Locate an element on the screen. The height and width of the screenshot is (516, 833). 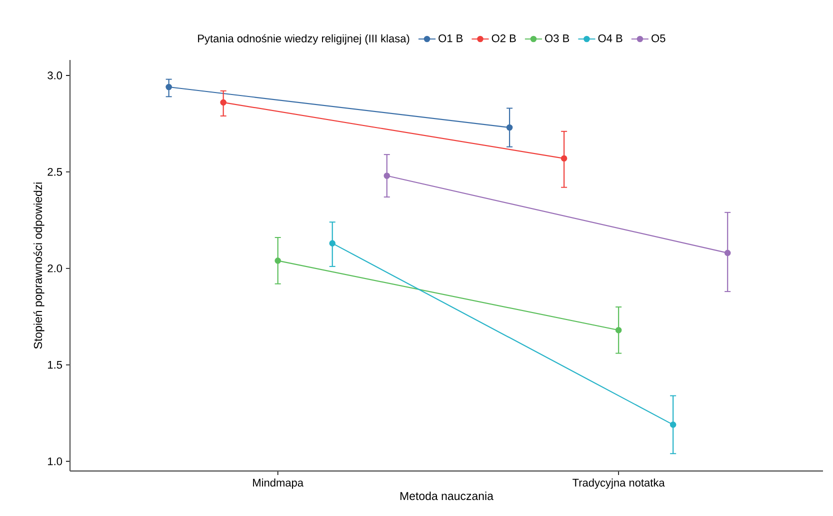
y-tick-label: 3.0 is located at coordinates (55, 76).